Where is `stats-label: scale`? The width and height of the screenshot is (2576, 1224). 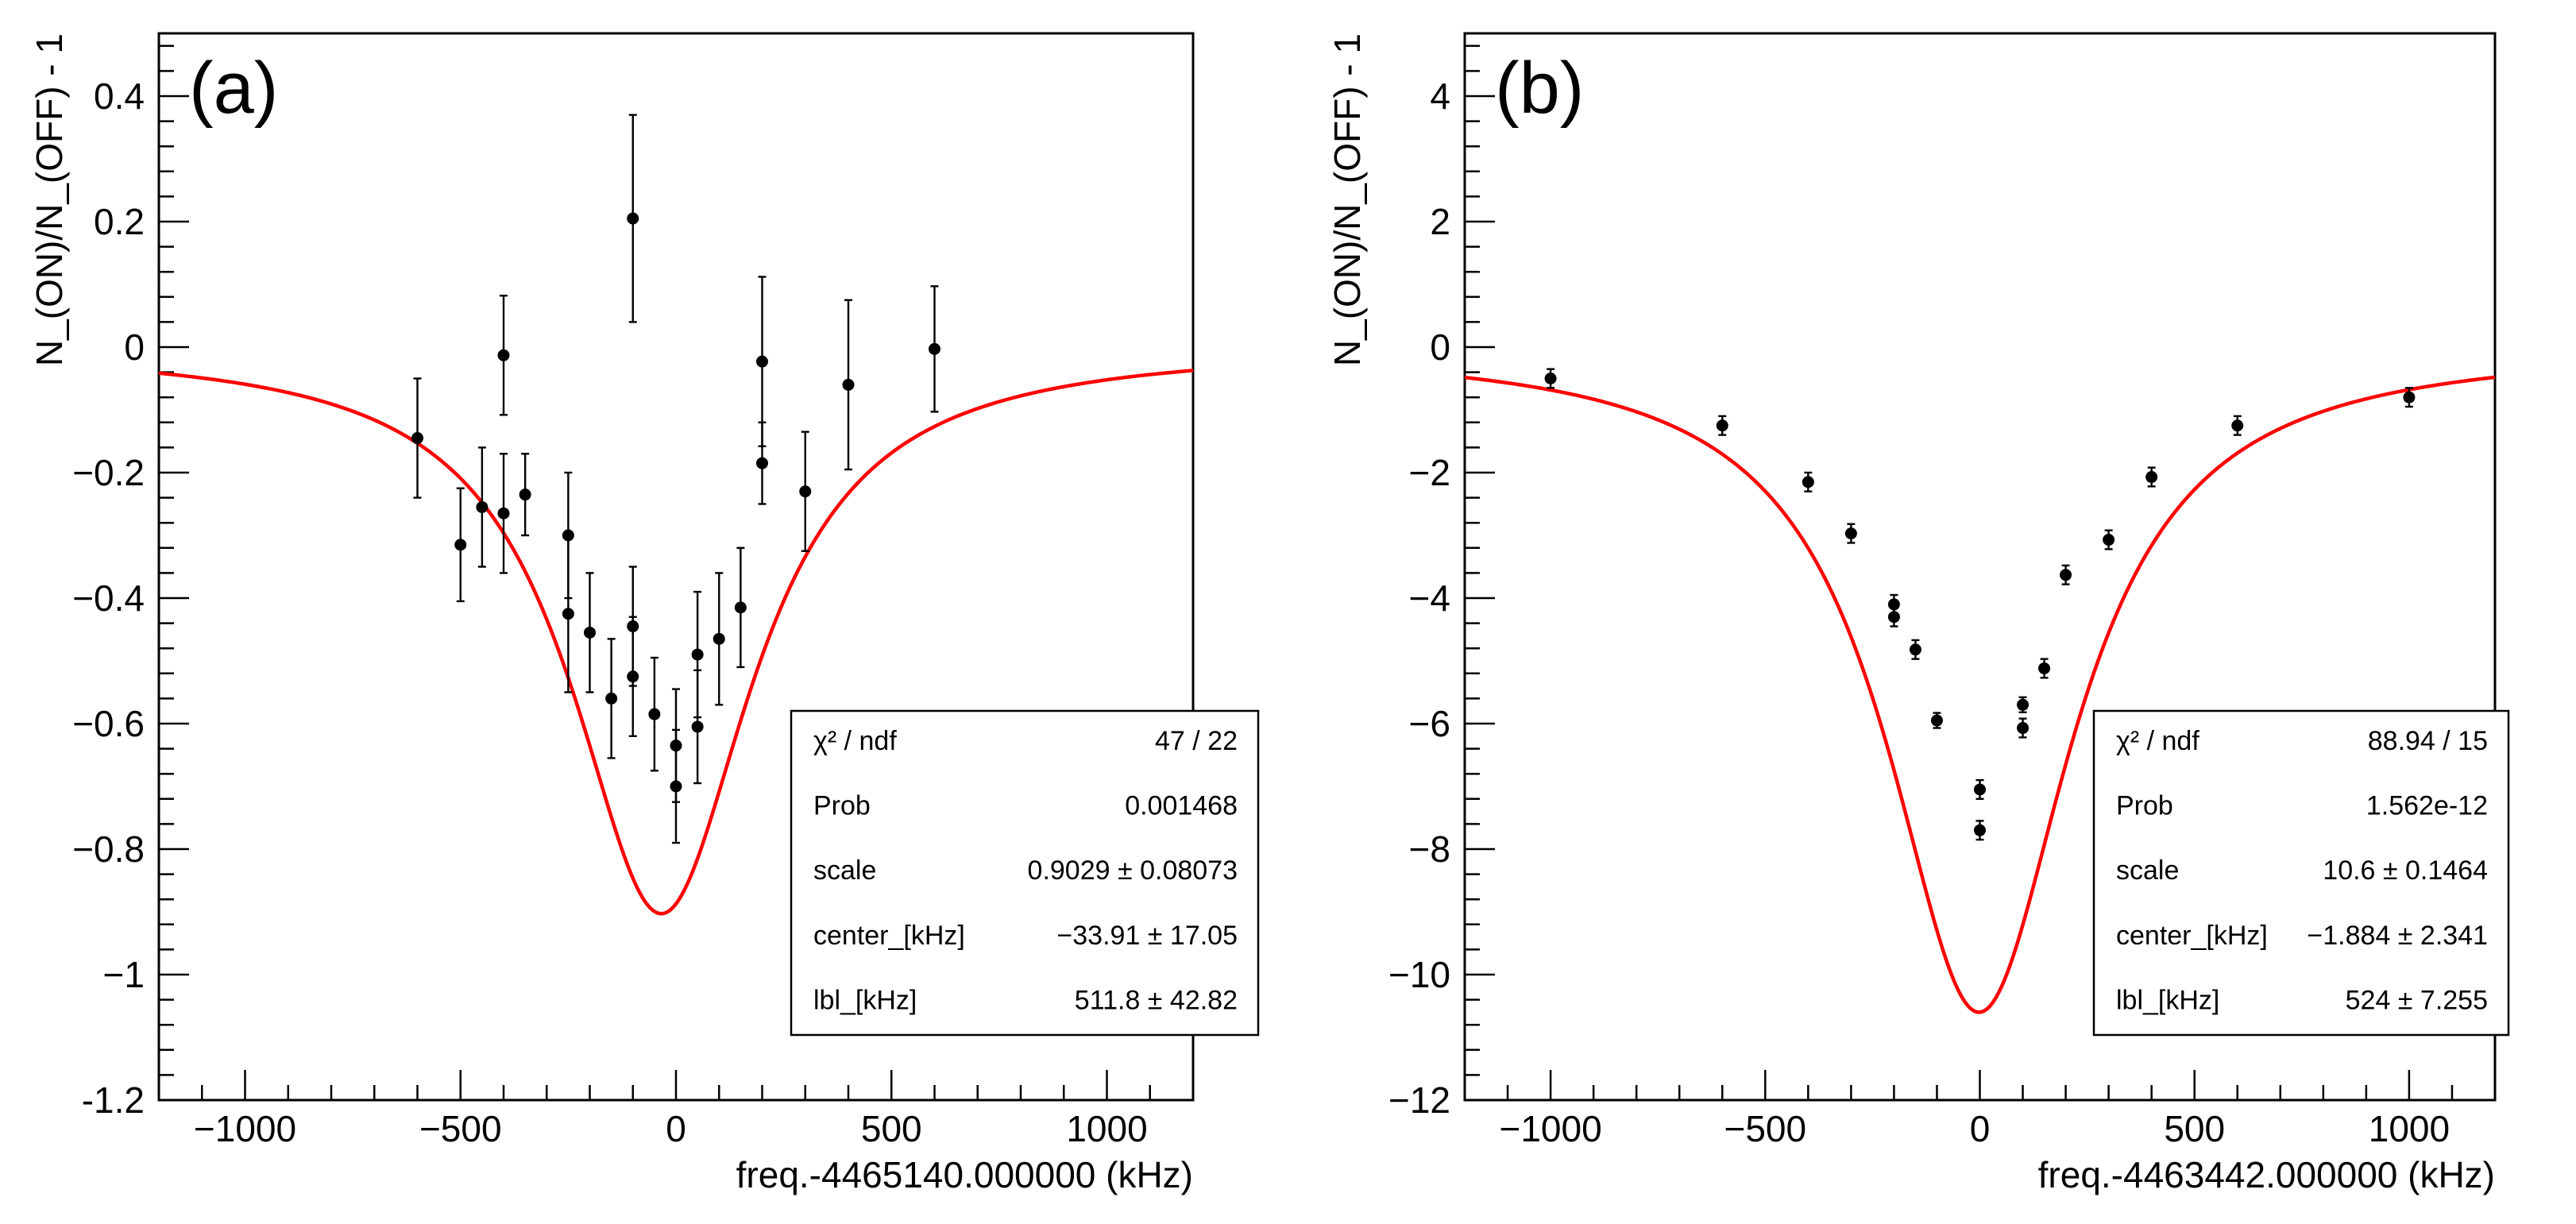
stats-label: scale is located at coordinates (2147, 870).